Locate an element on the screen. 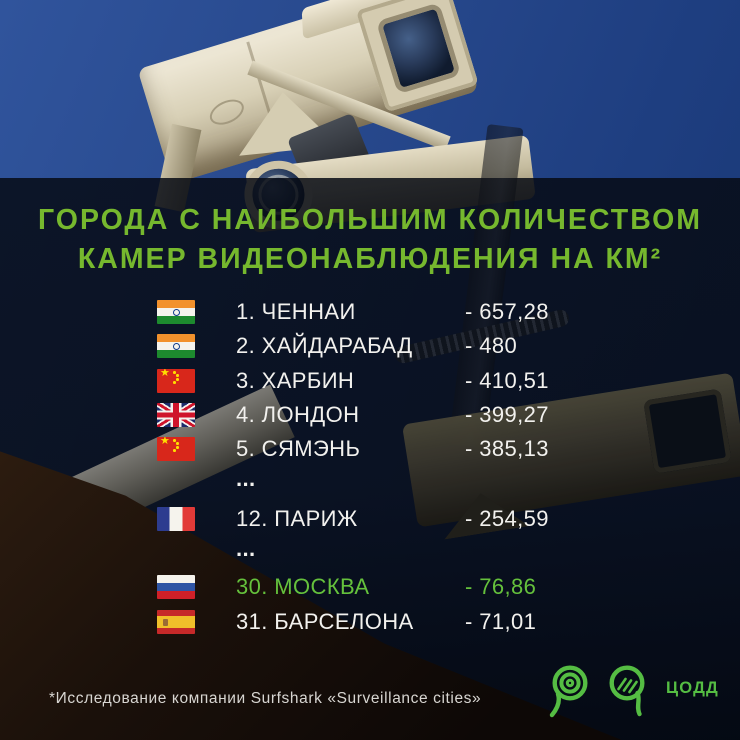  title-line-2: КАМЕР ВИДЕОНАБЛЮДЕНИЯ НА КМ² is located at coordinates (370, 259).